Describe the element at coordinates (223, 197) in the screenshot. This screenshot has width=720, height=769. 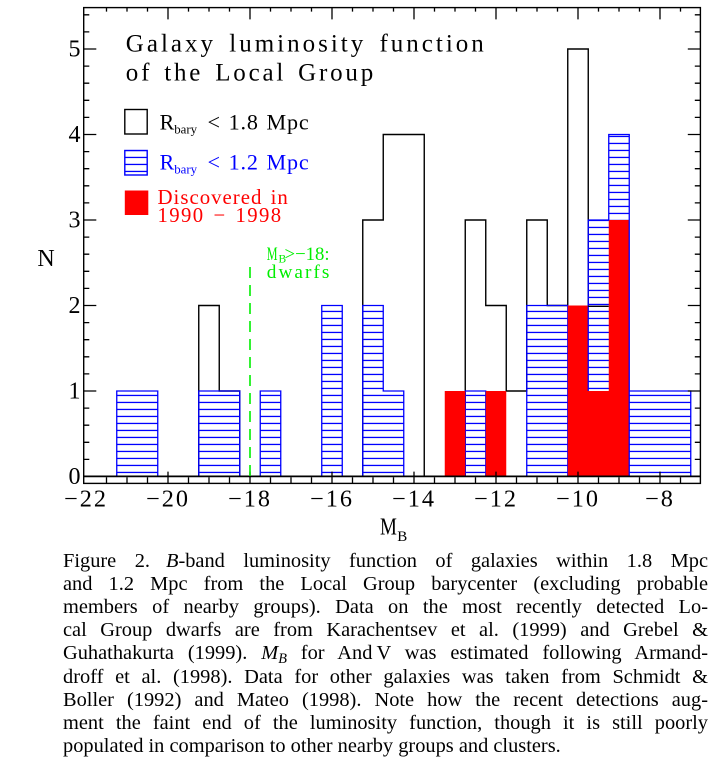
I see `svg-text: Discovered in` at that location.